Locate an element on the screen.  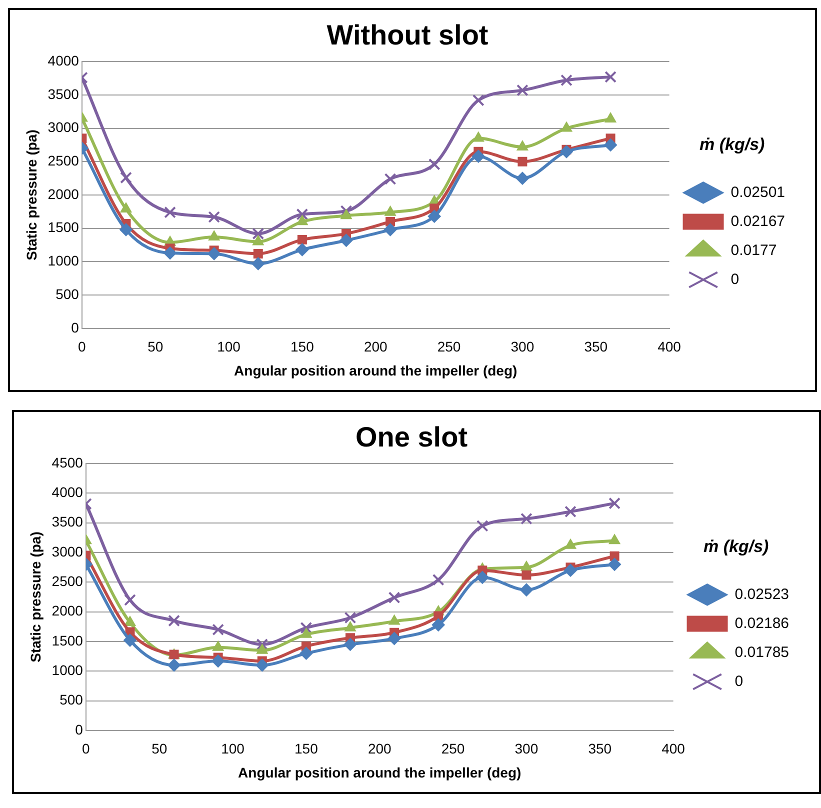
y-tick-label: 4500 is located at coordinates (68, 462).